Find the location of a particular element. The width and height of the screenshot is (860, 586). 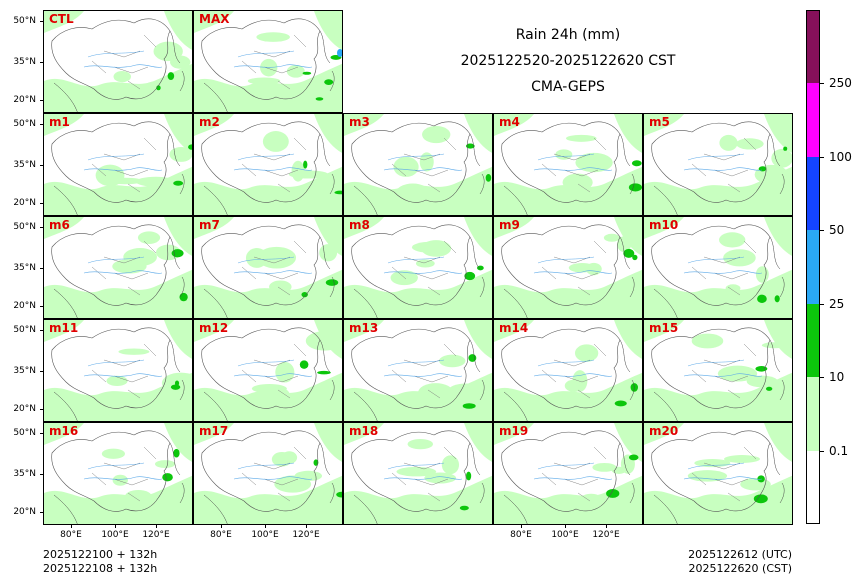

latitude-tick-label: 50°N is located at coordinates (24, 330).